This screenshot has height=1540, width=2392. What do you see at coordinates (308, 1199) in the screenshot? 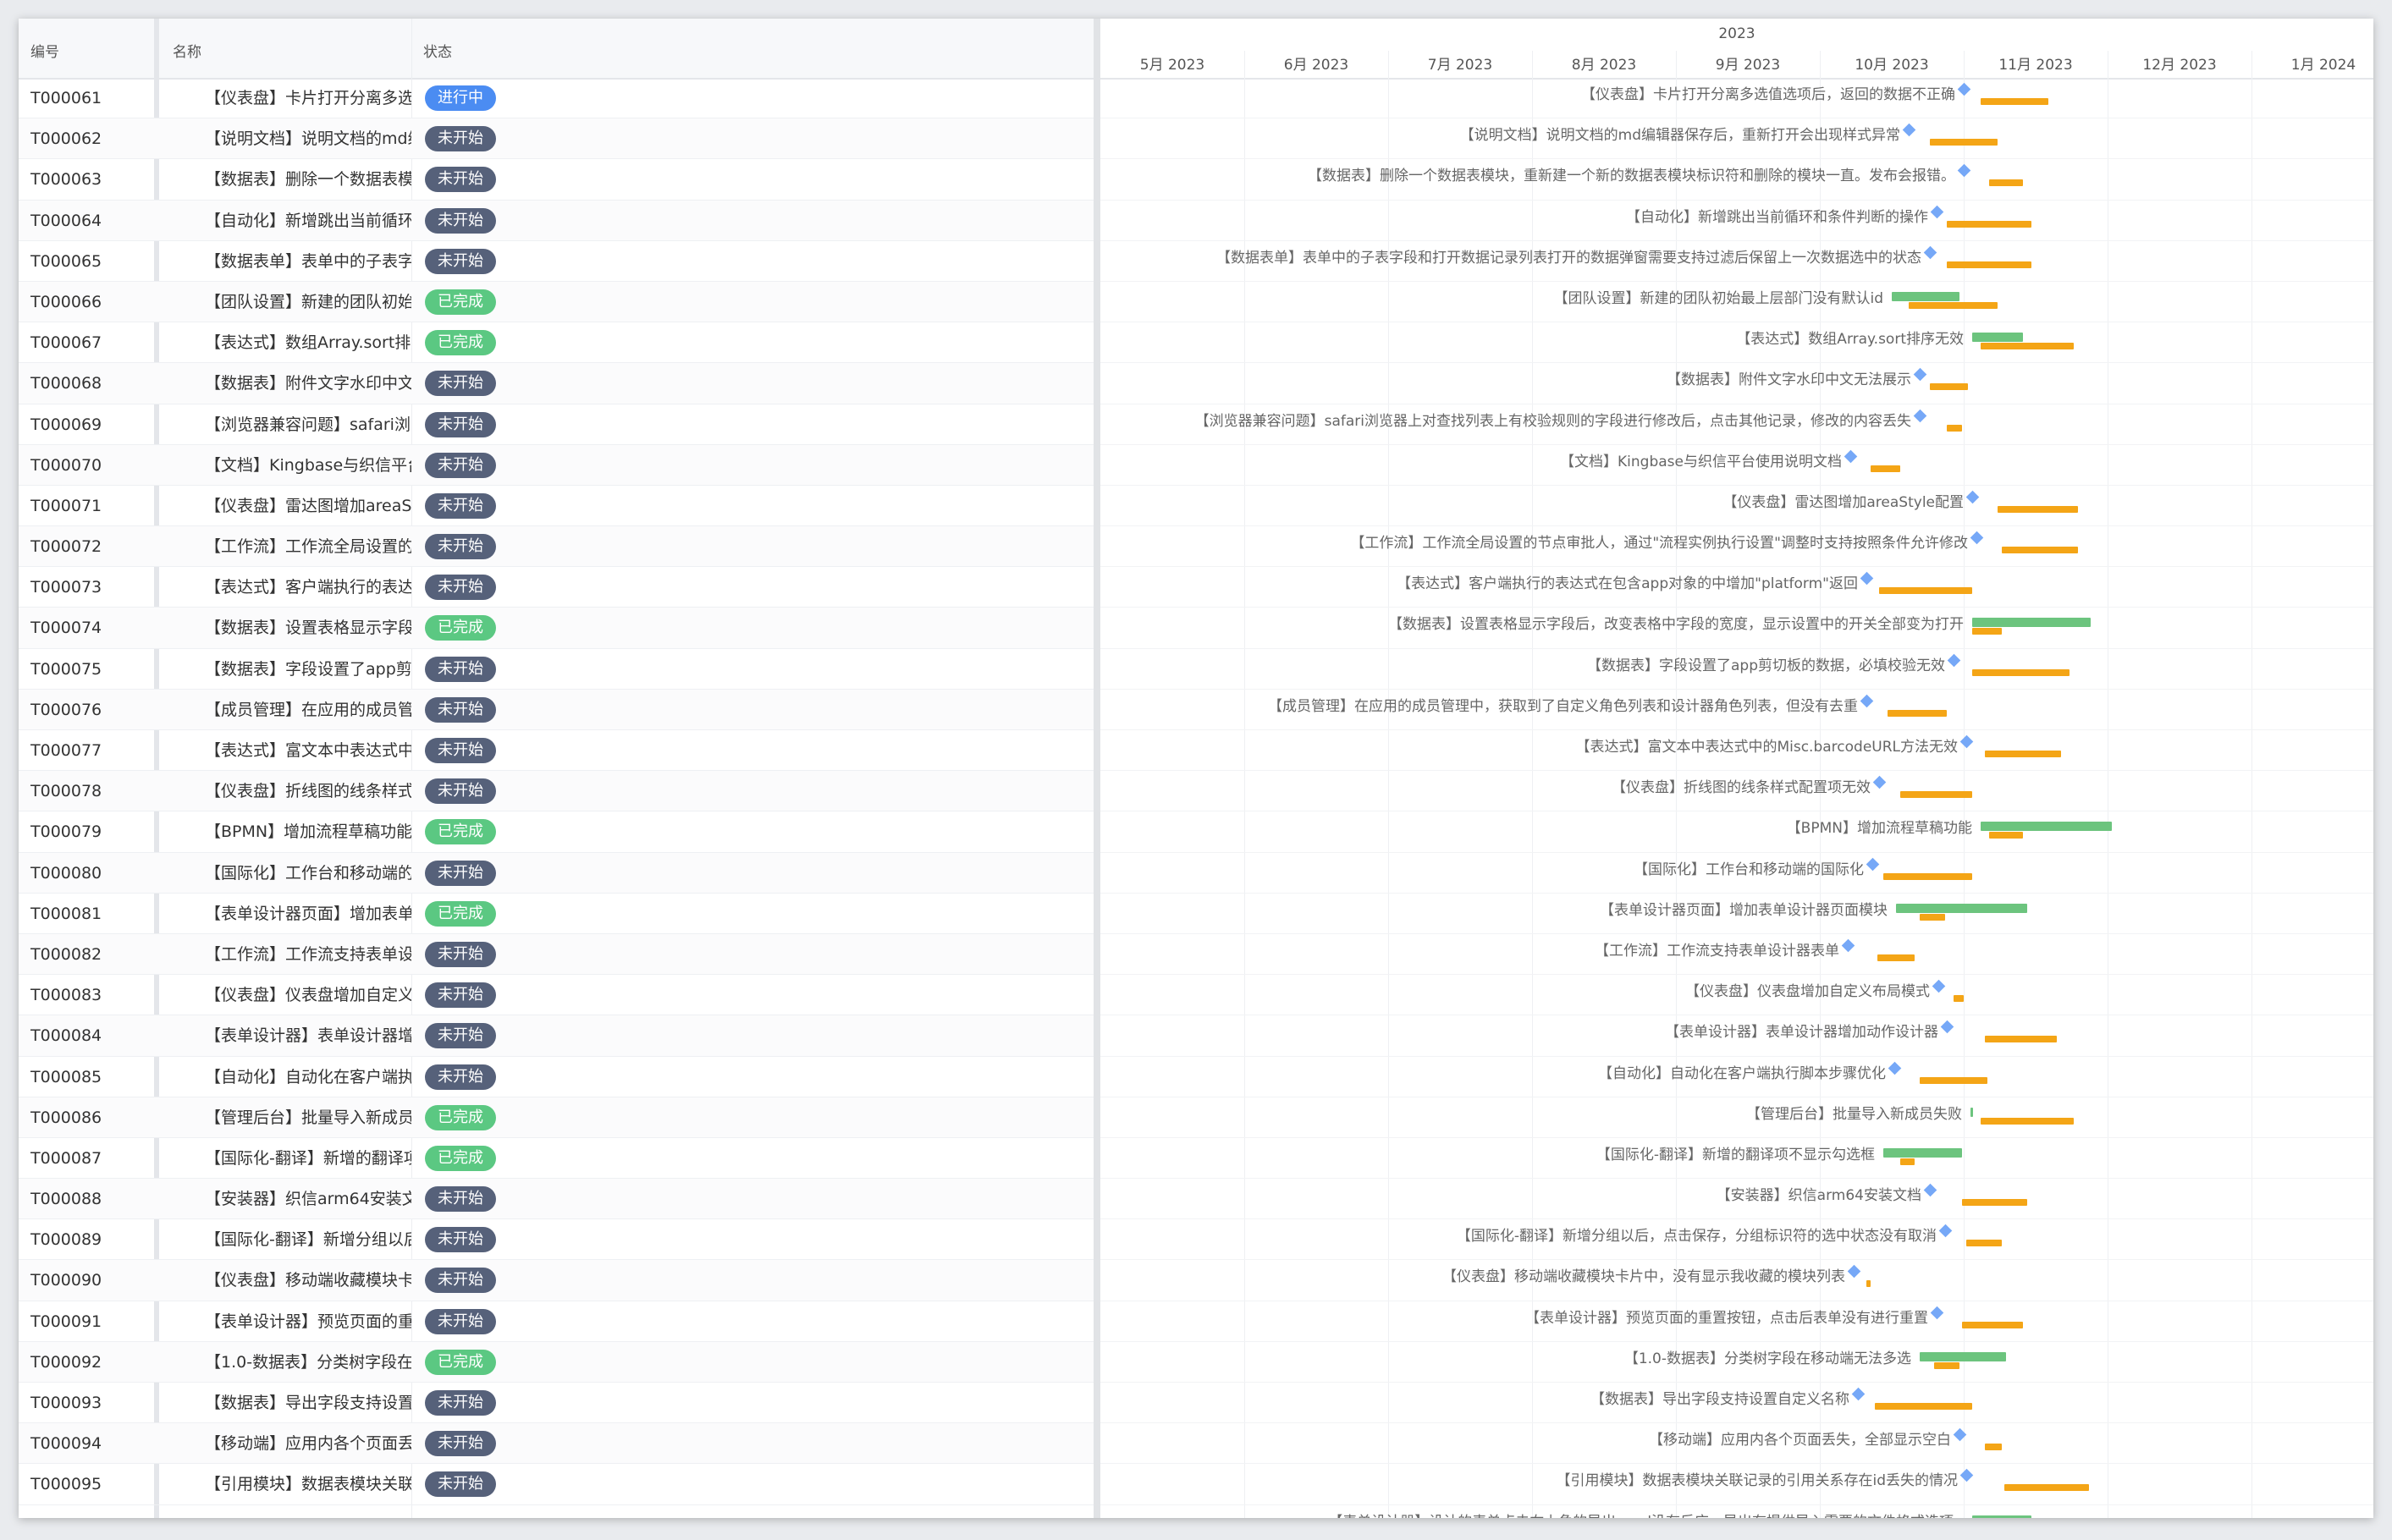
I see `task-name: 【安装器】织信arm64安装文档` at bounding box center [308, 1199].